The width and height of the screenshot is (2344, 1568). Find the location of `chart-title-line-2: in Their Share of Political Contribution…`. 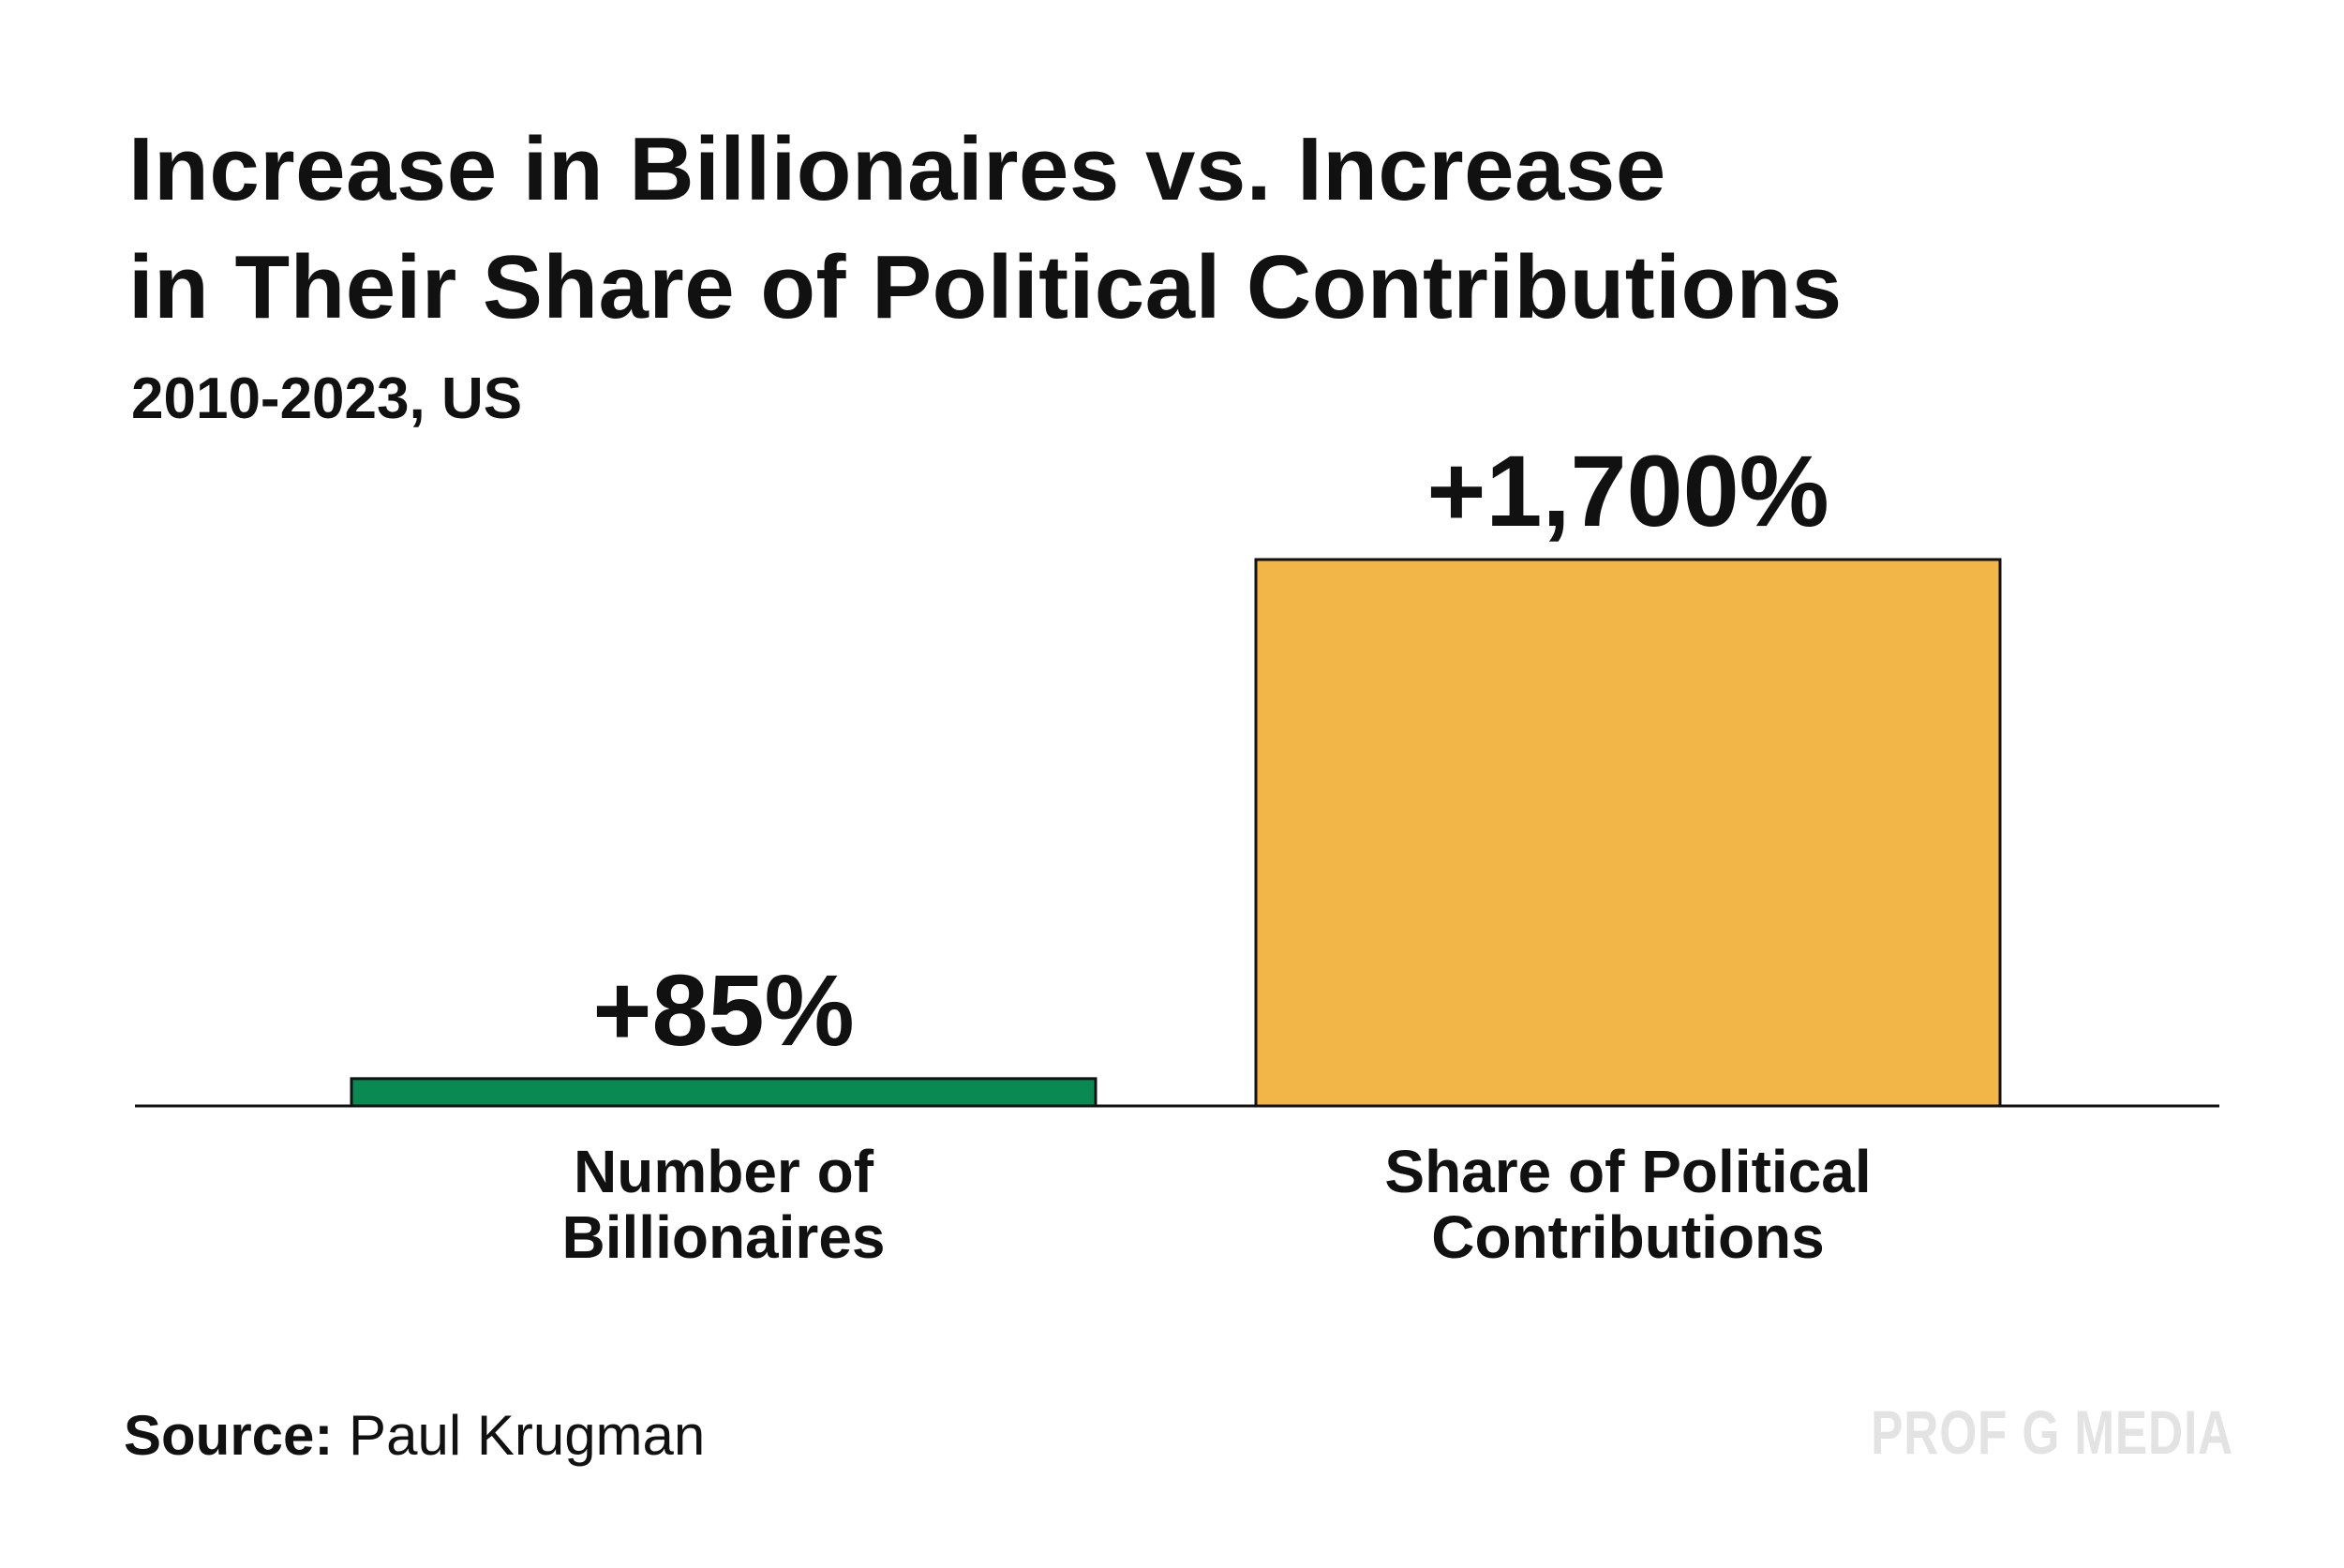

chart-title-line-2: in Their Share of Political Contribution… is located at coordinates (985, 287).